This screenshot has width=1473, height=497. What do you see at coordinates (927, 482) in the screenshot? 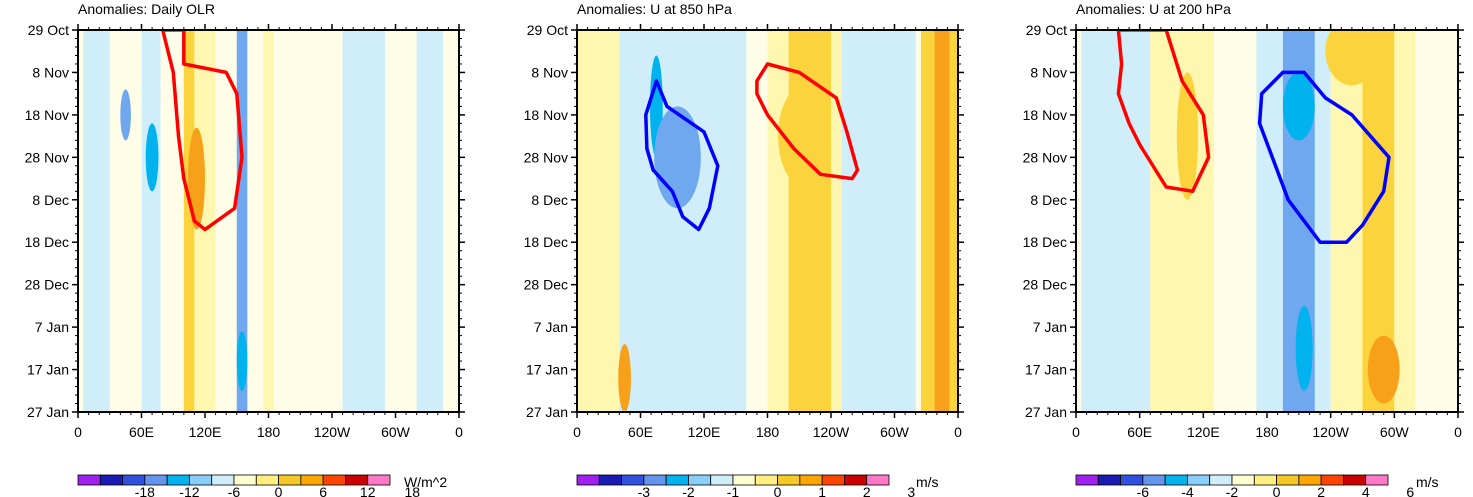
I see `colorbar-unit: m/s` at bounding box center [927, 482].